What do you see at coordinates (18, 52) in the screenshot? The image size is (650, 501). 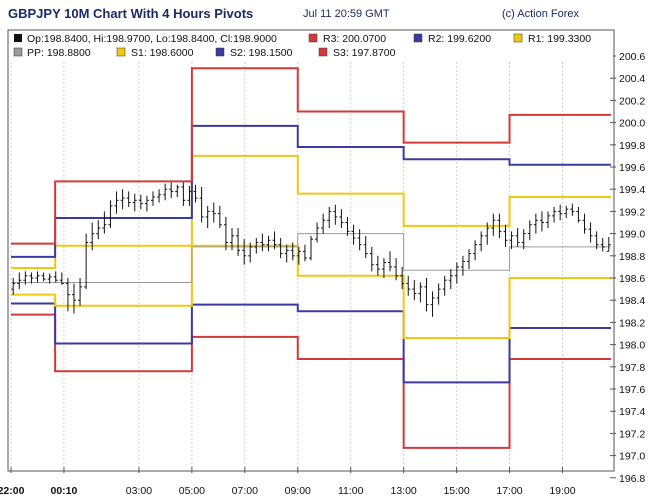 I see `legend-swatch-pp` at bounding box center [18, 52].